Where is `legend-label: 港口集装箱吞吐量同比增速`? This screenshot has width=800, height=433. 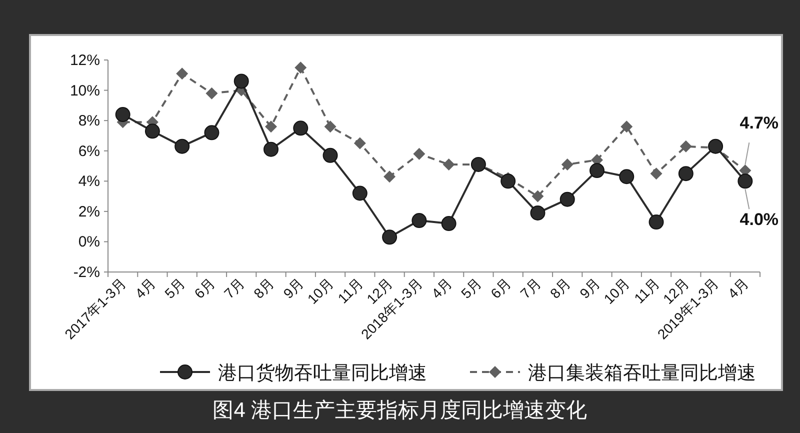 legend-label: 港口集装箱吞吐量同比增速 is located at coordinates (642, 373).